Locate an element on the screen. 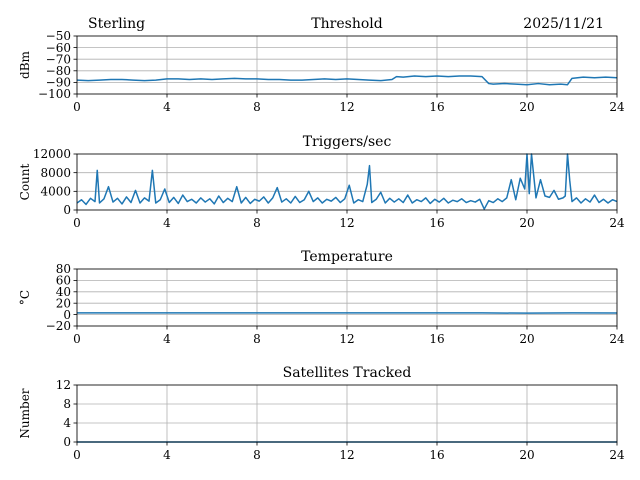 The height and width of the screenshot is (480, 640). threshold-series-line is located at coordinates (347, 80).